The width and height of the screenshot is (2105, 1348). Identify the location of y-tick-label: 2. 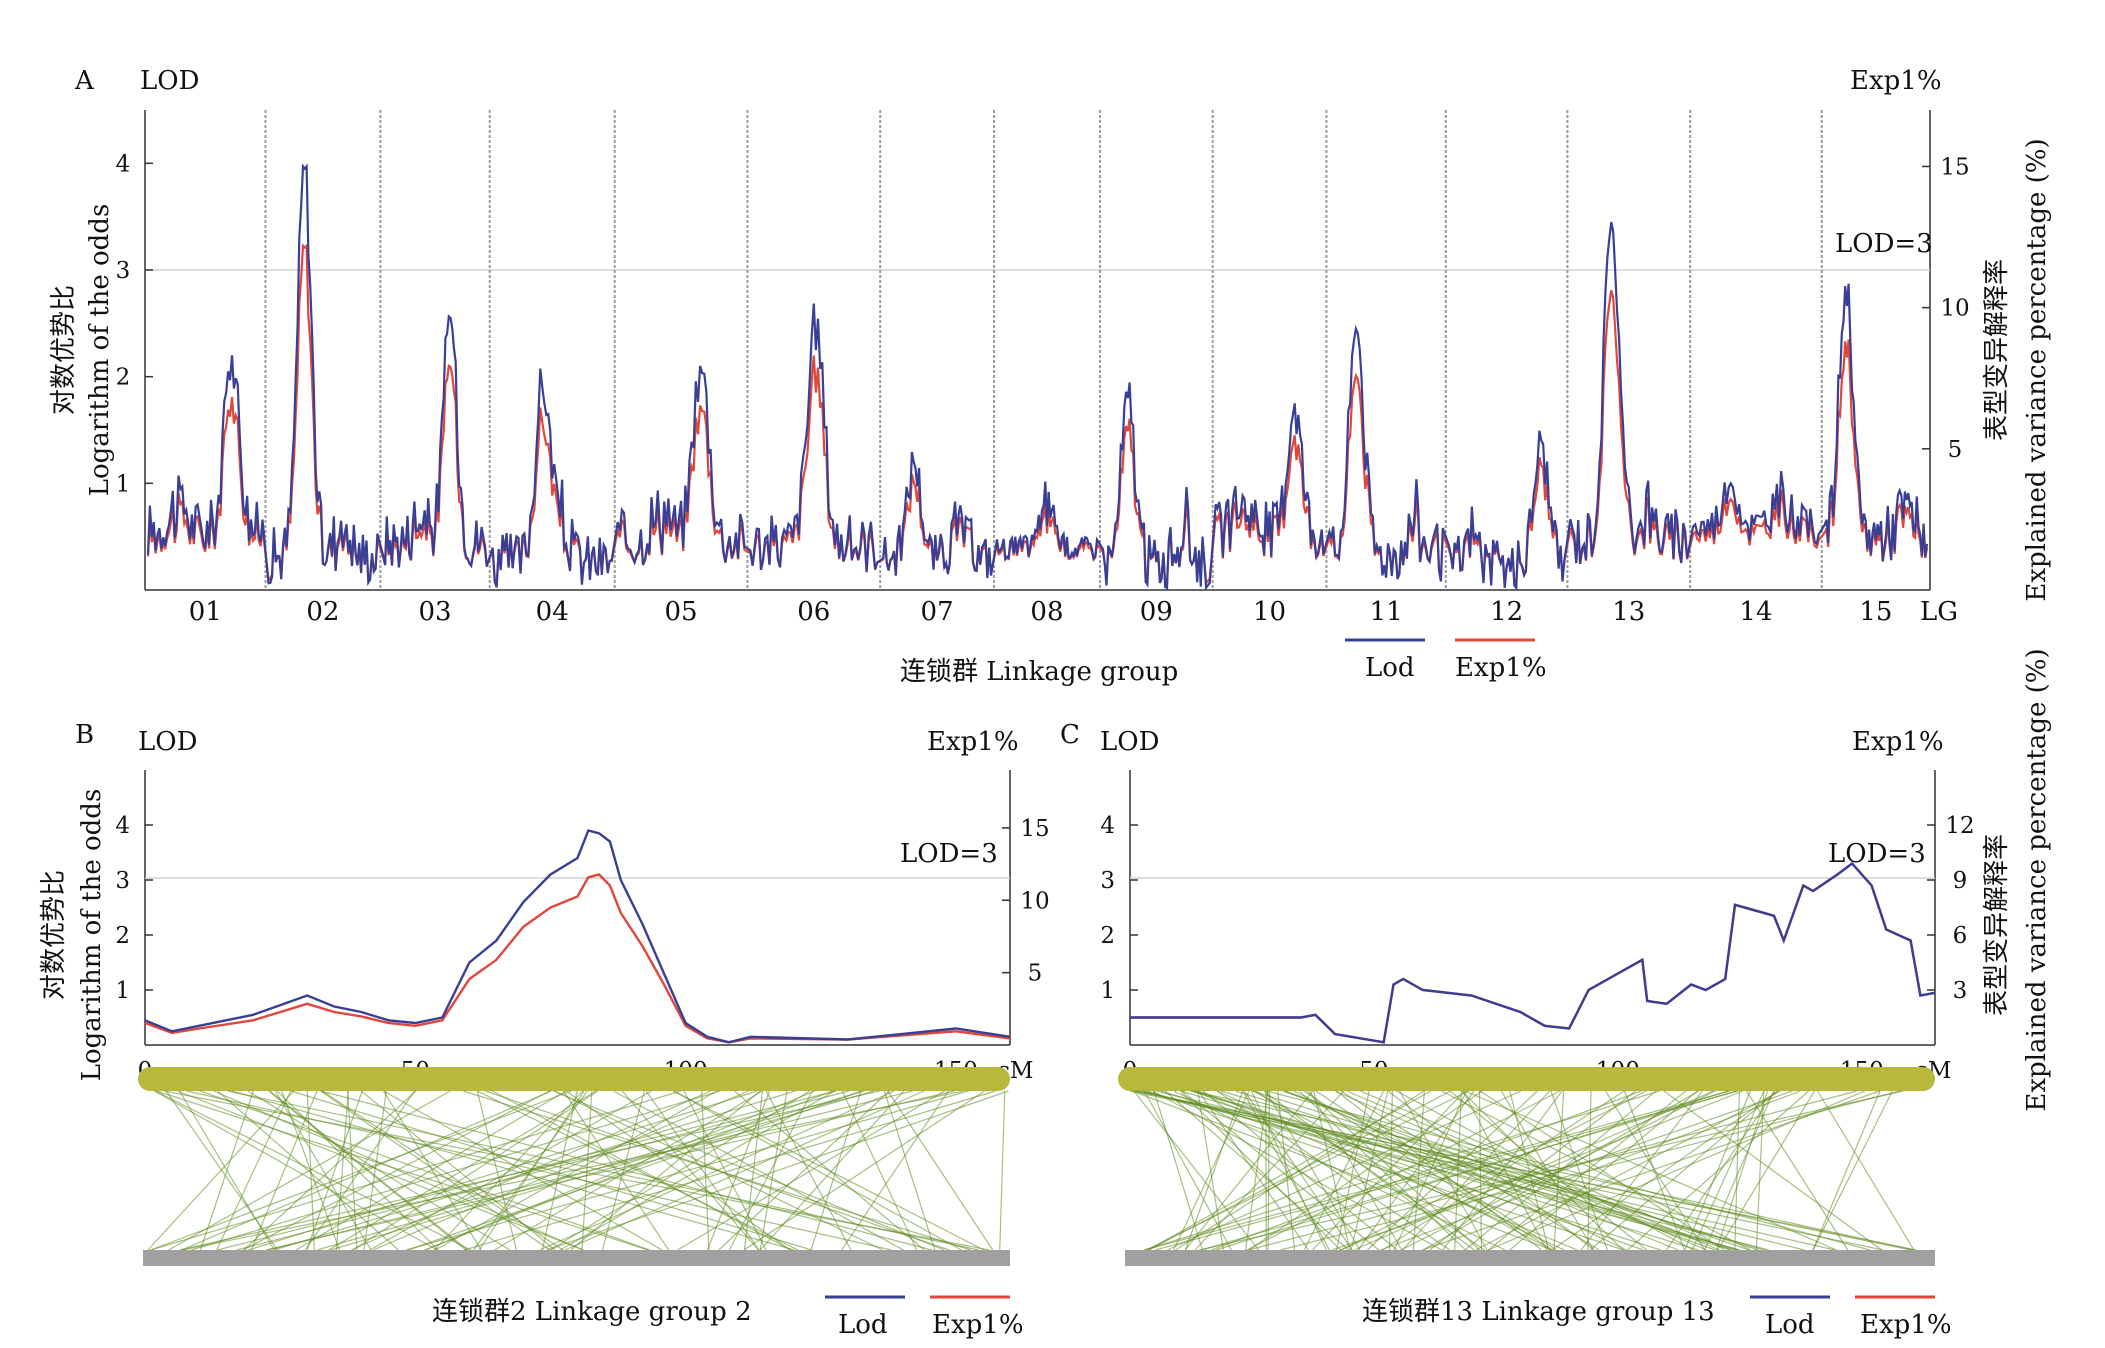
(123, 378).